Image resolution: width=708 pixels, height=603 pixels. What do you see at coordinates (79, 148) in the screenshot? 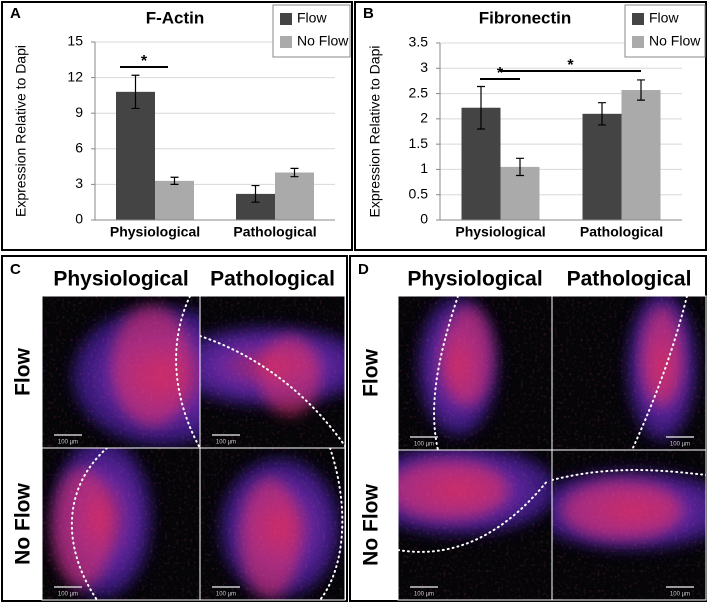
I see `y-tick-label: 6` at bounding box center [79, 148].